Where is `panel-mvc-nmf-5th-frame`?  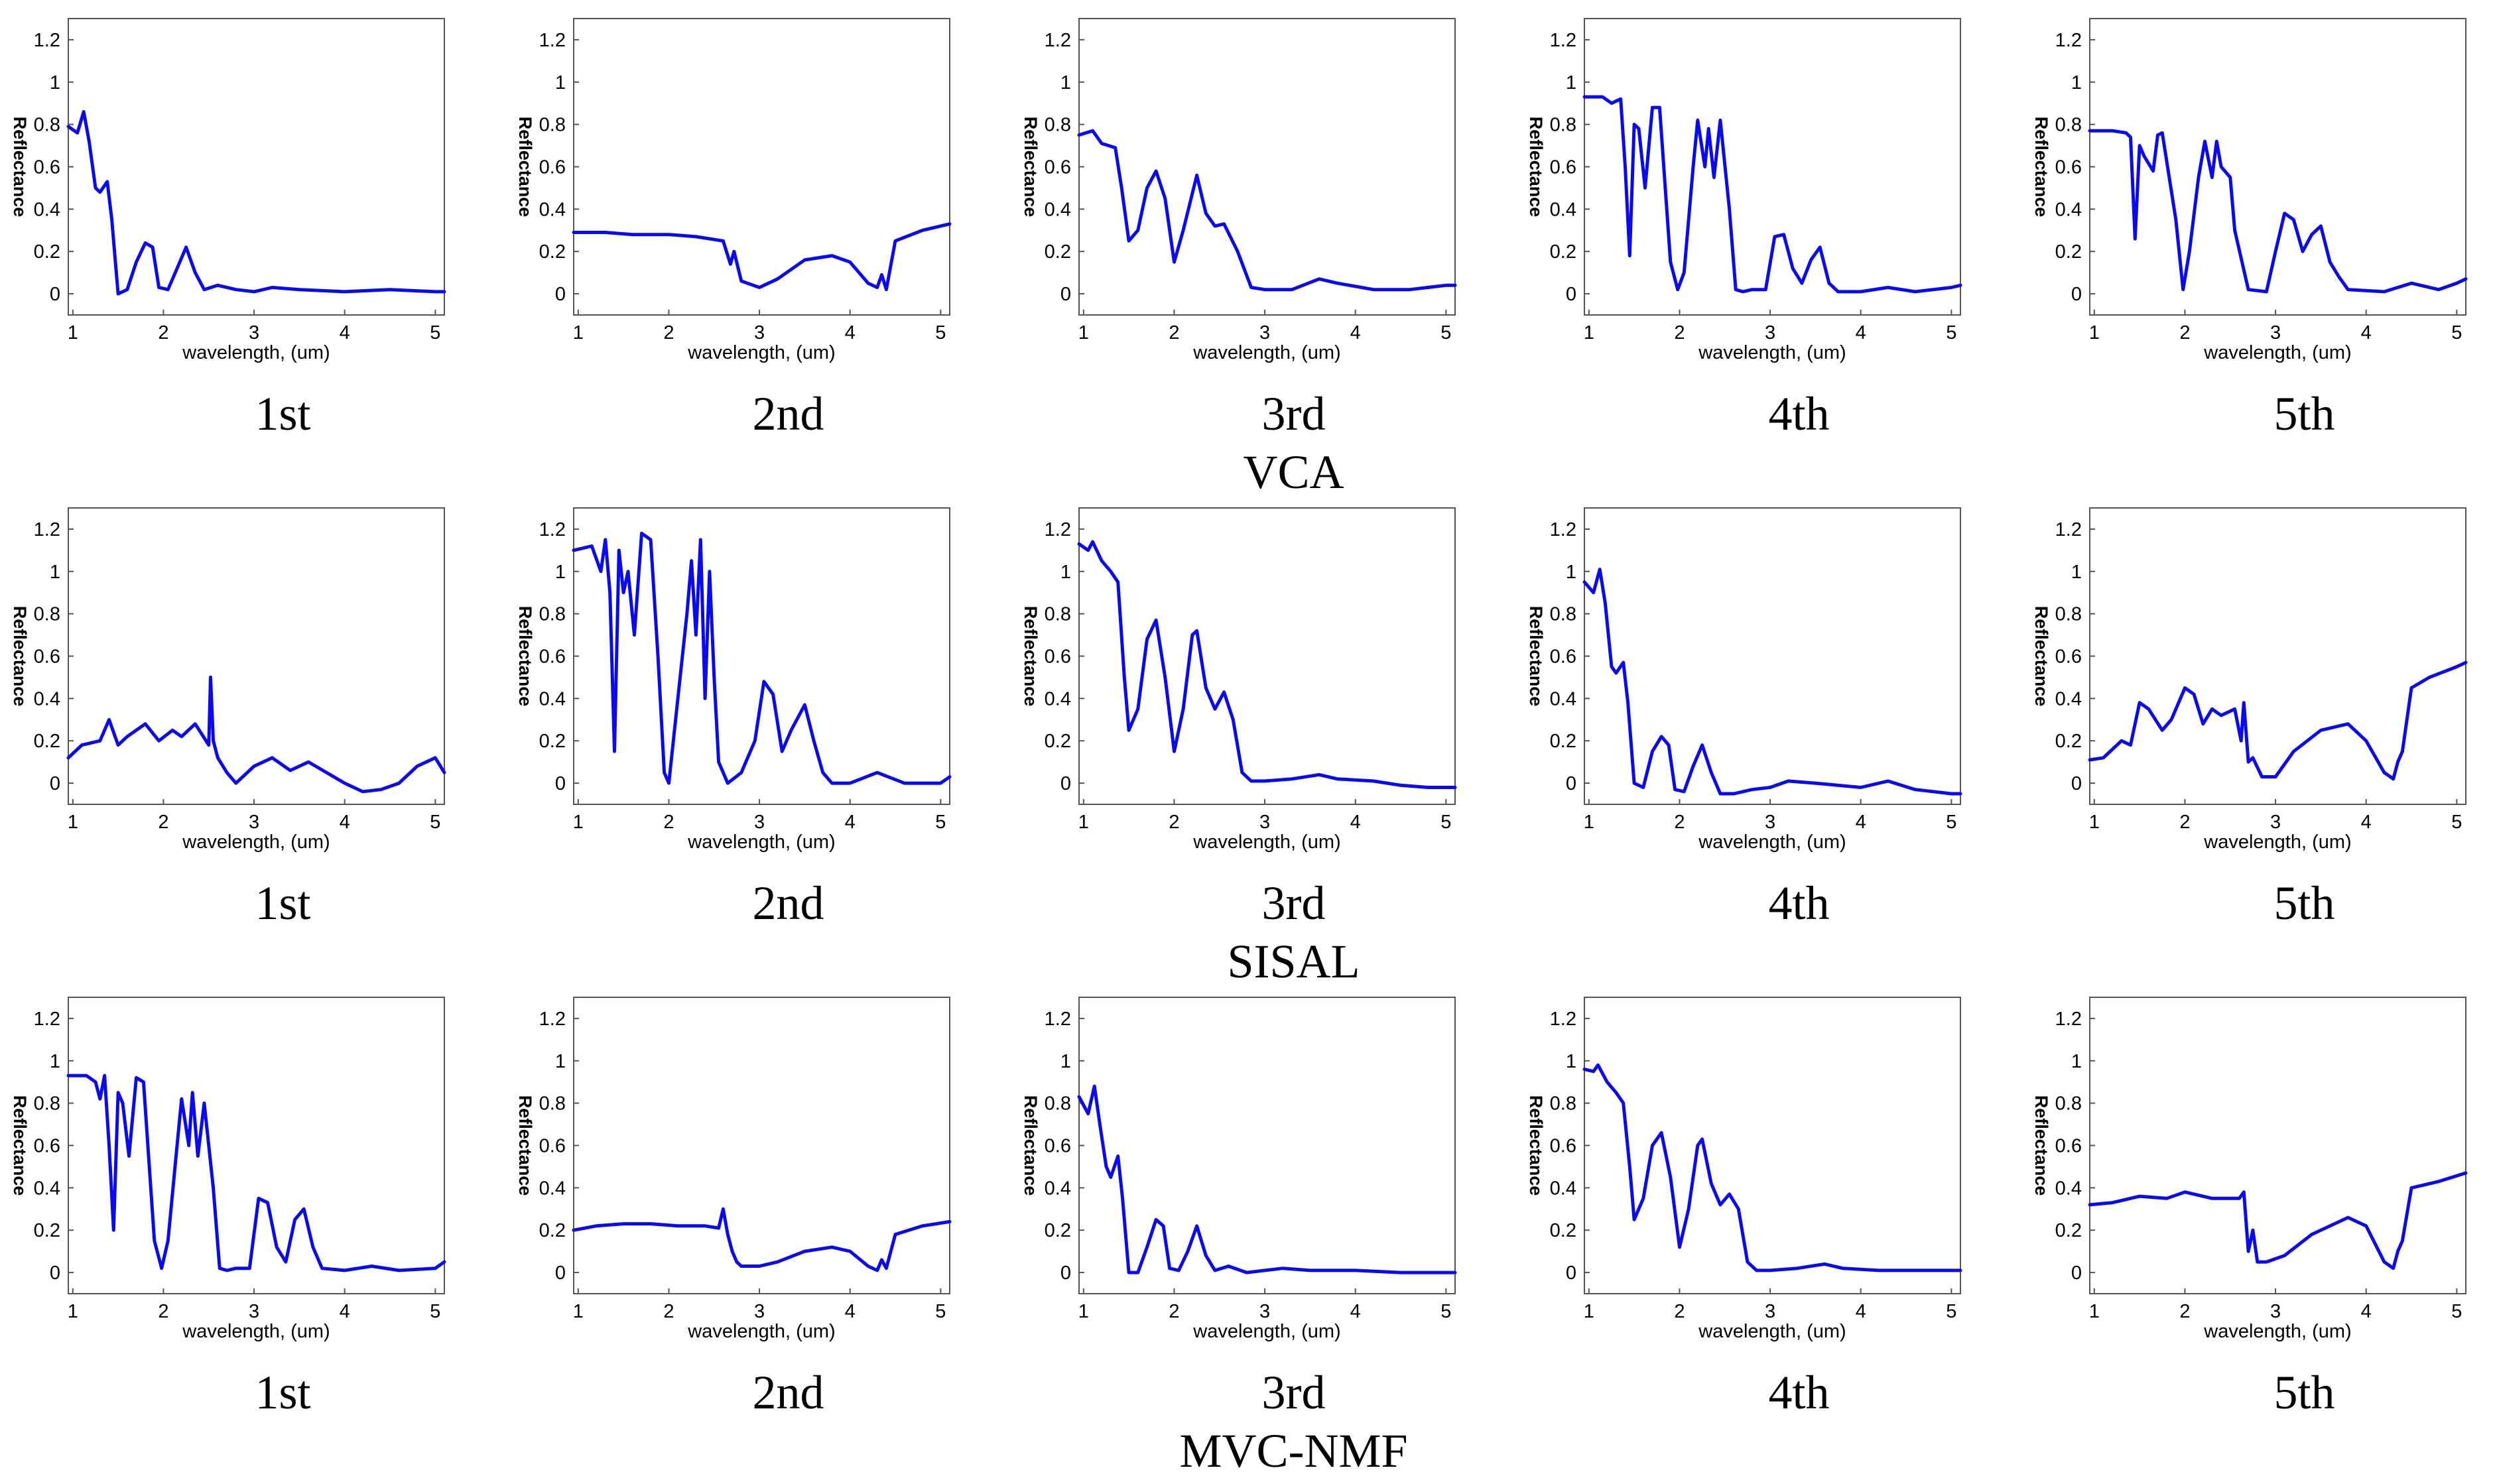 panel-mvc-nmf-5th-frame is located at coordinates (2277, 1146).